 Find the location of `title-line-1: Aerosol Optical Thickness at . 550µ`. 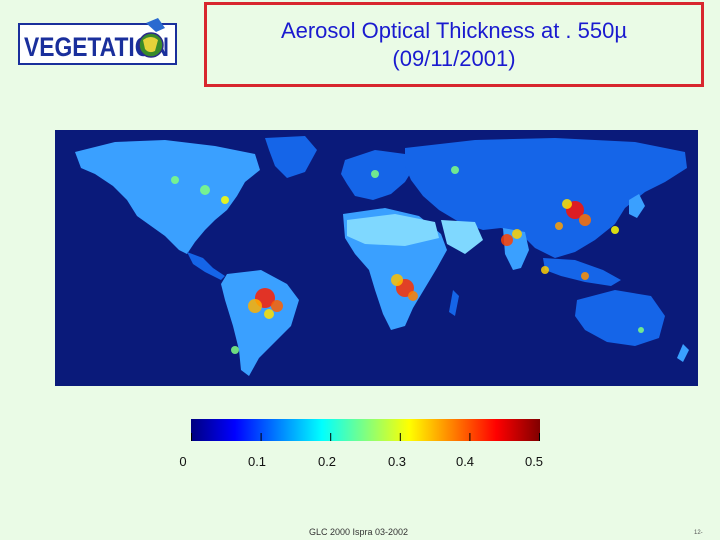

title-line-1: Aerosol Optical Thickness at . 550µ is located at coordinates (454, 30).